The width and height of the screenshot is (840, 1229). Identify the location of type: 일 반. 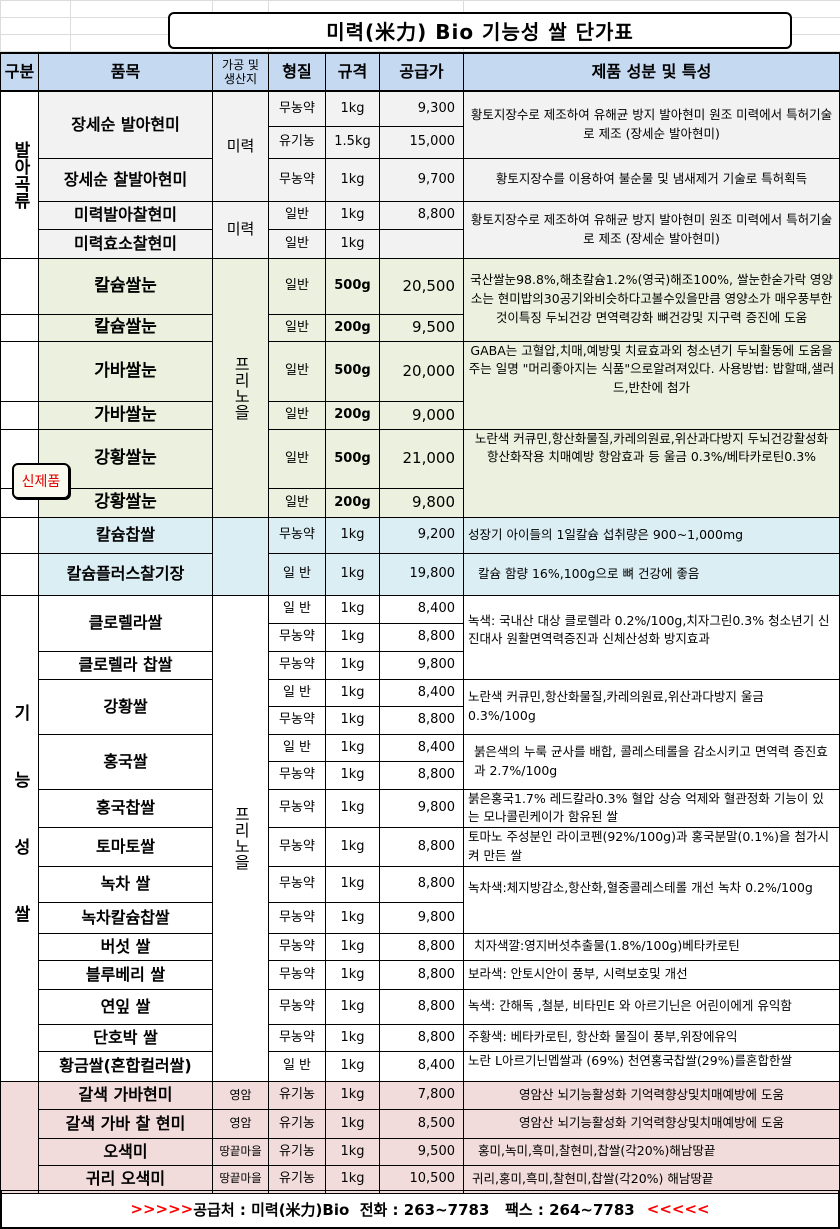
(297, 692).